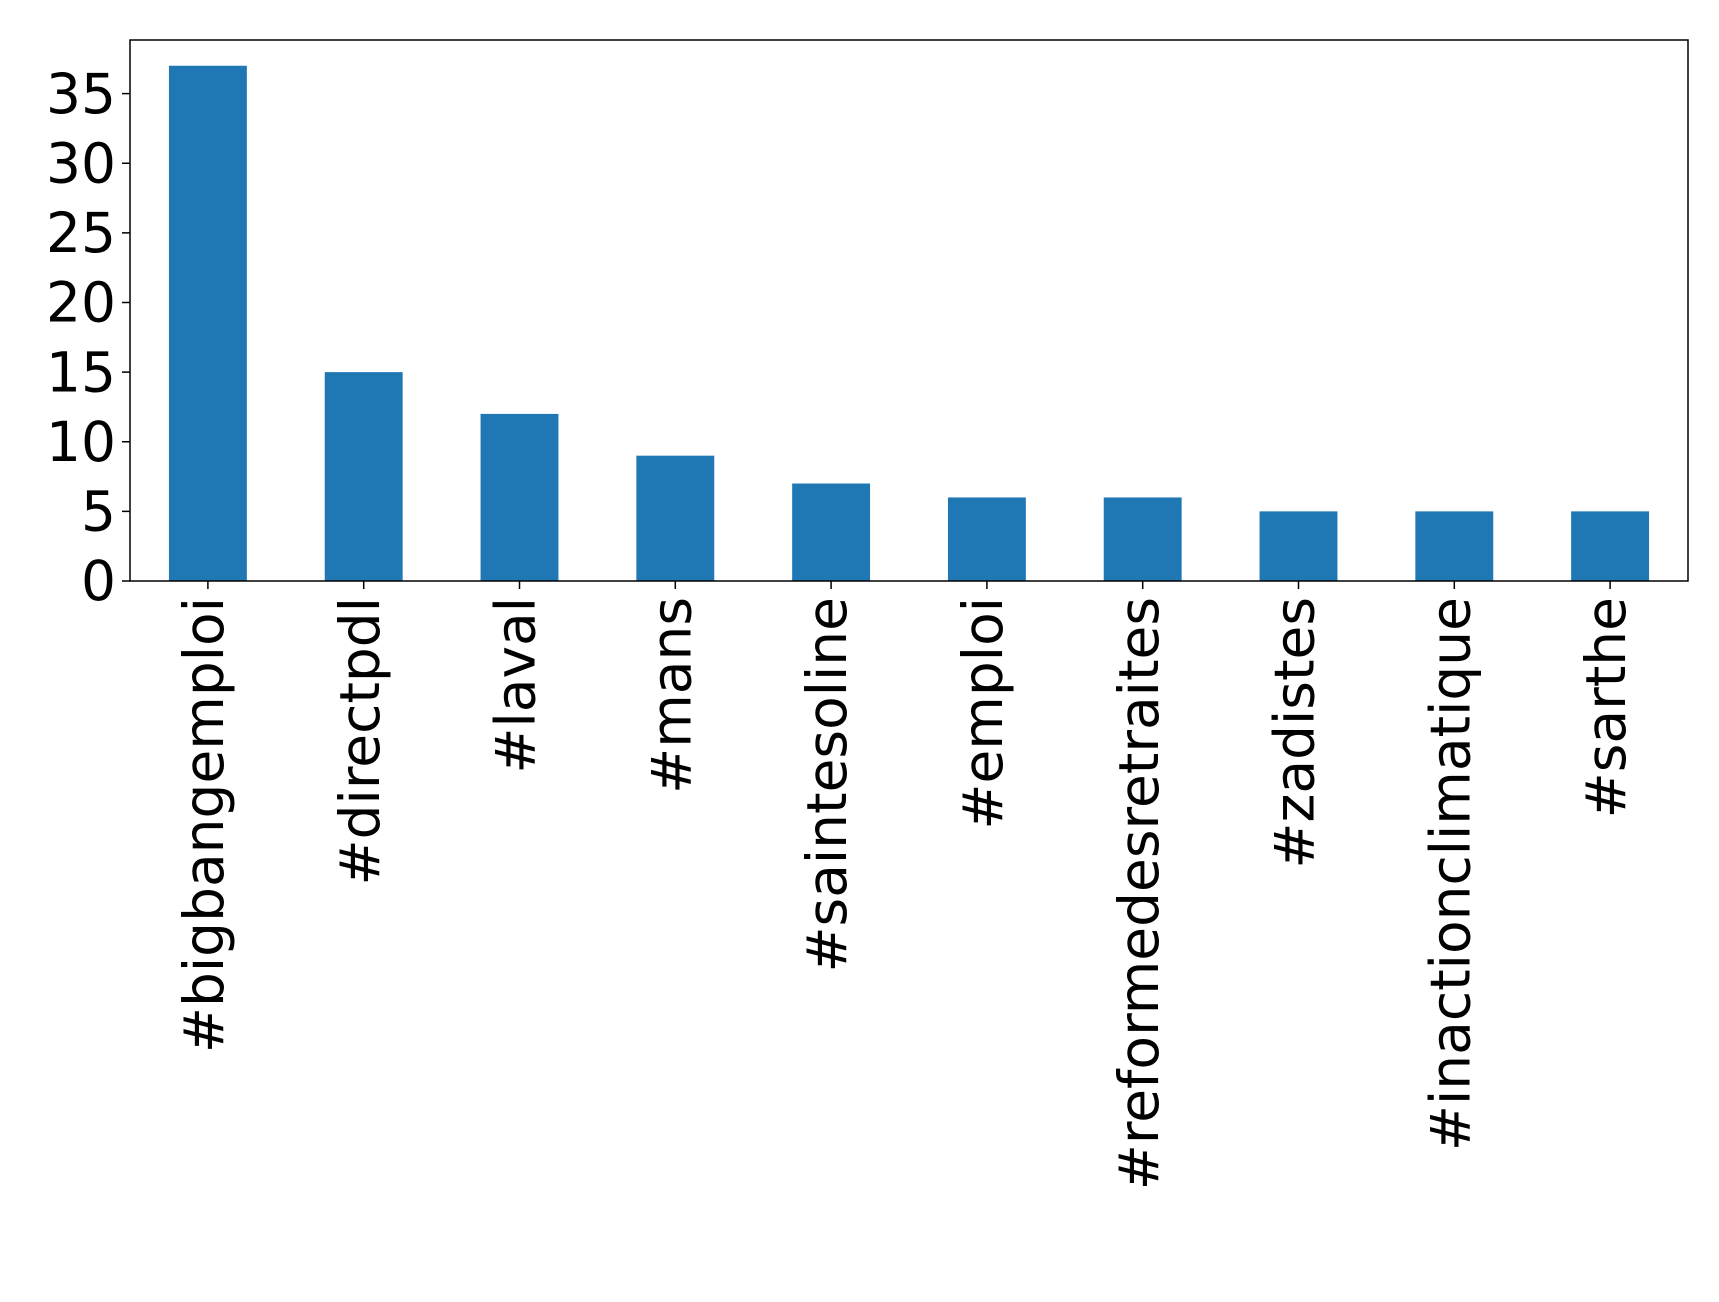  I want to click on x-tick-label: #emploi, so click(983, 713).